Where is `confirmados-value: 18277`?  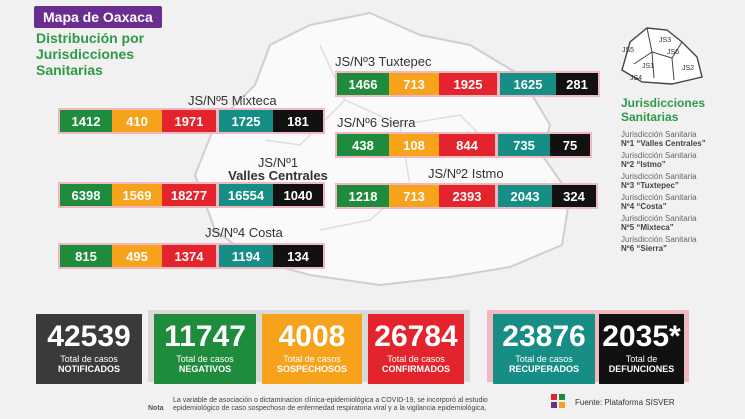
confirmados-value: 18277 is located at coordinates (189, 195).